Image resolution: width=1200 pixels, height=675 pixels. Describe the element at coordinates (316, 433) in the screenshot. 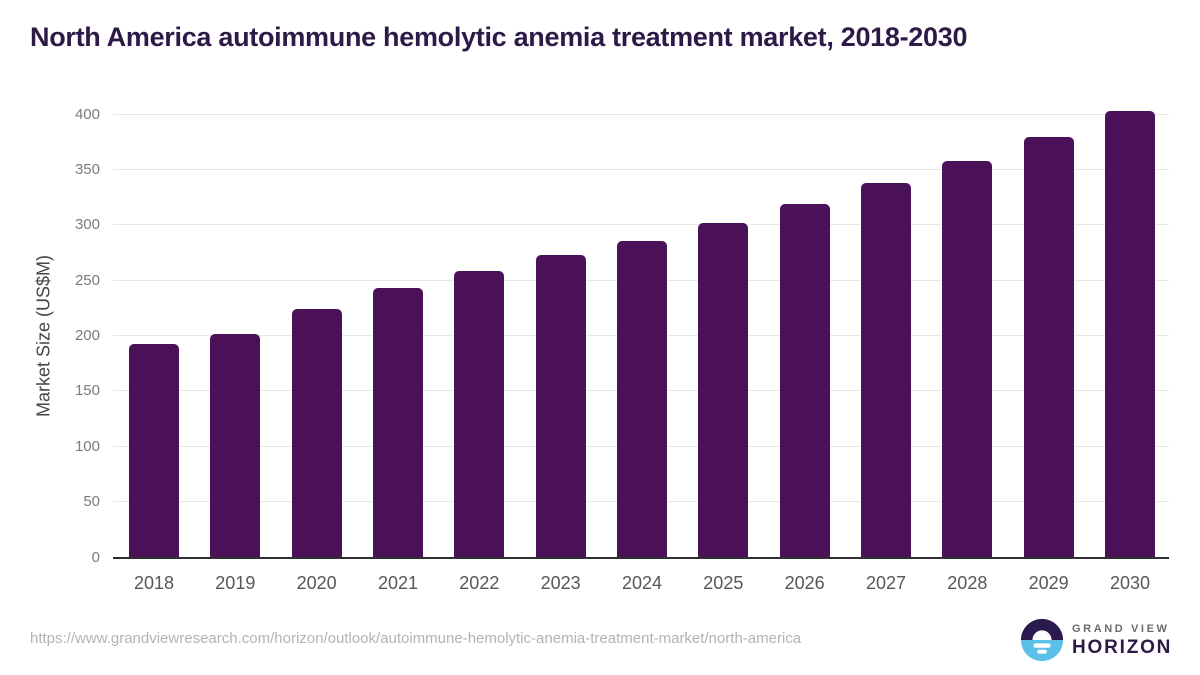

I see `bar-2020` at that location.